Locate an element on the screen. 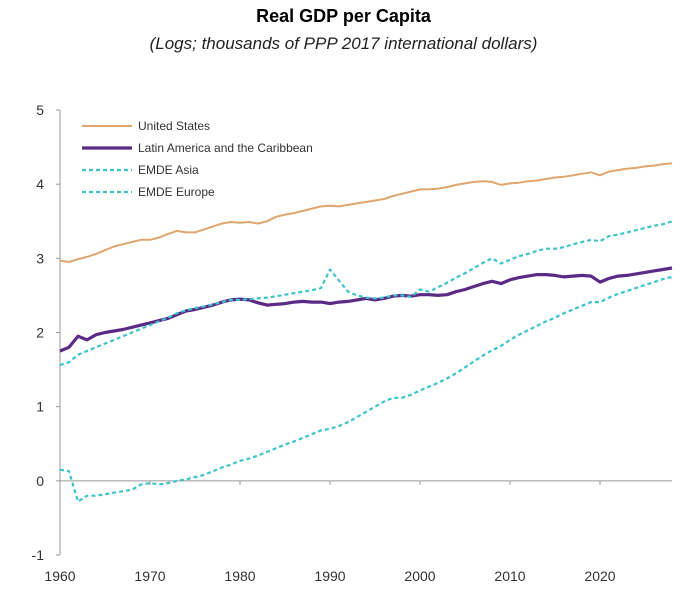  legend-label: EMDE Europe is located at coordinates (176, 192).